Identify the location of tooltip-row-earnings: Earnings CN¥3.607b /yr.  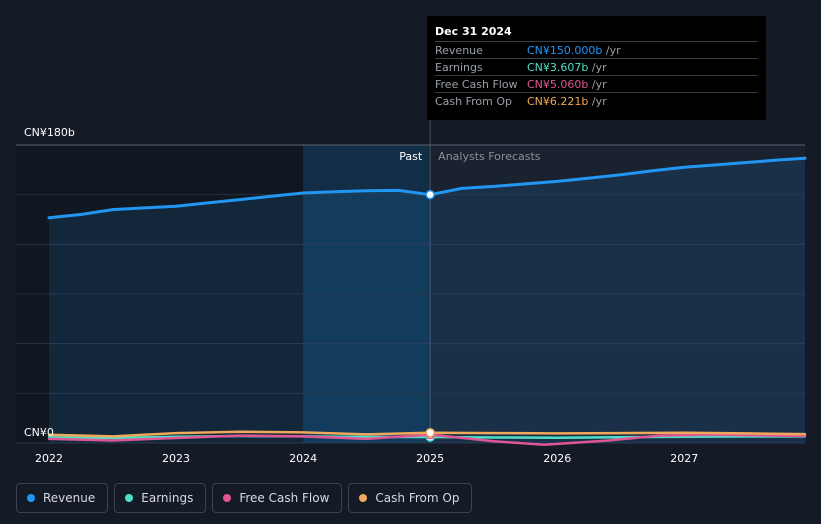
(596, 67).